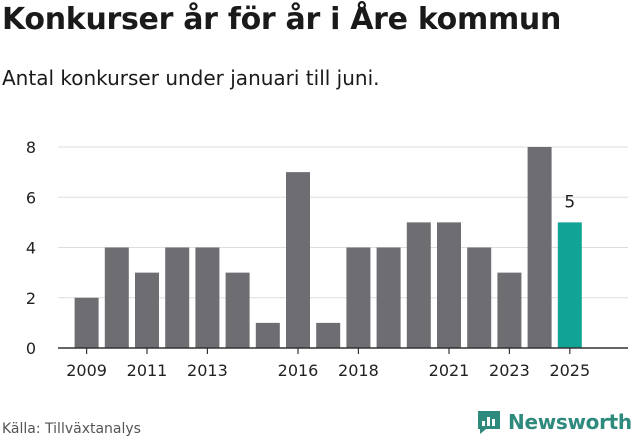  I want to click on bar-2020, so click(418, 285).